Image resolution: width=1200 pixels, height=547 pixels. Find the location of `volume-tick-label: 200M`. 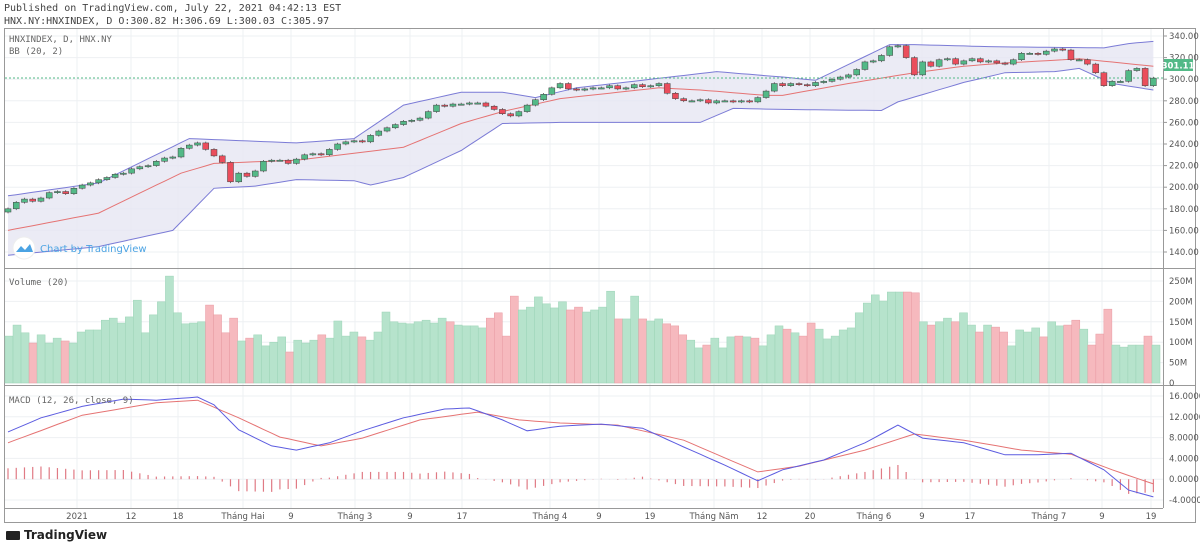

volume-tick-label: 200M is located at coordinates (1181, 302).